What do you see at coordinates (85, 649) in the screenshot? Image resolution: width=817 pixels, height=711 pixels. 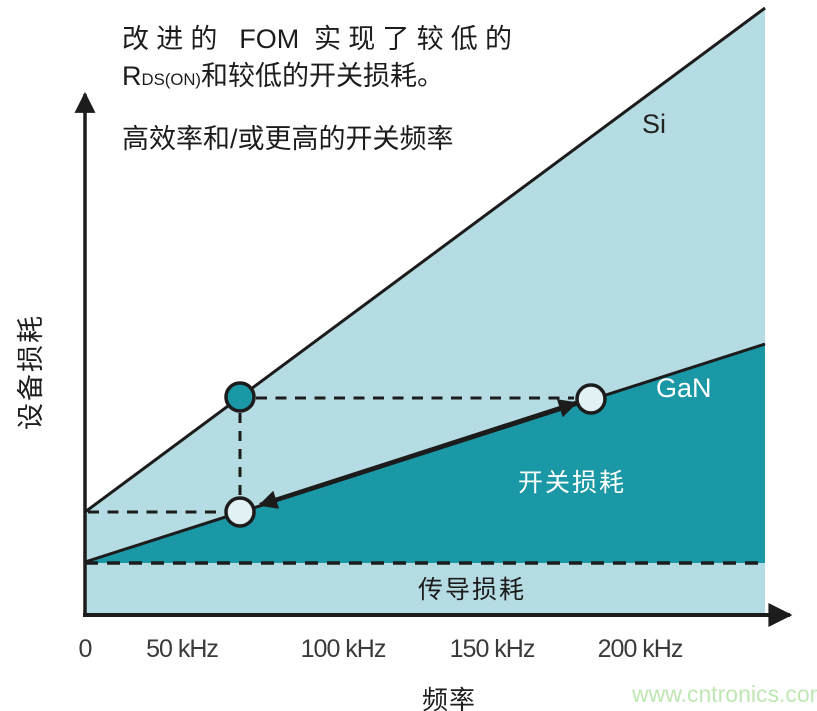 I see `x-tick-0: 0` at bounding box center [85, 649].